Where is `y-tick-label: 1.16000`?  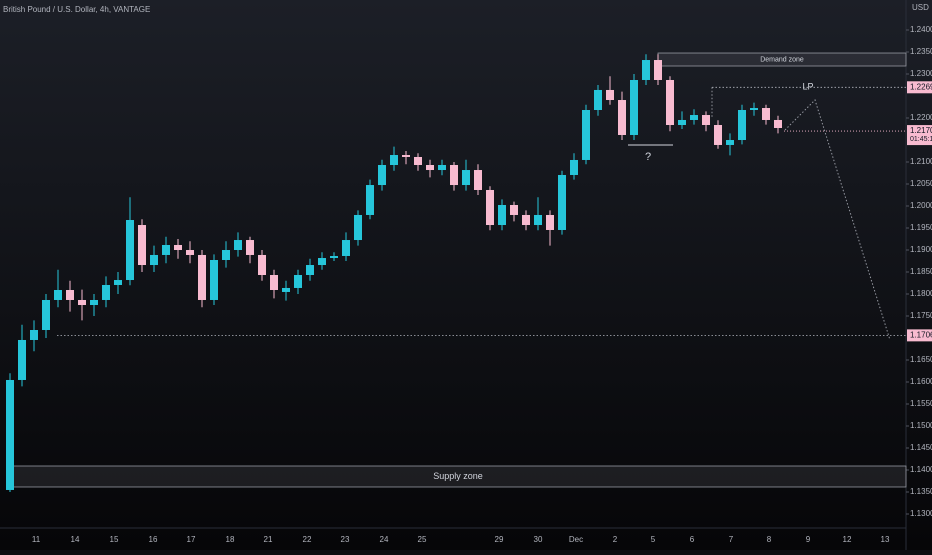 y-tick-label: 1.16000 is located at coordinates (921, 381).